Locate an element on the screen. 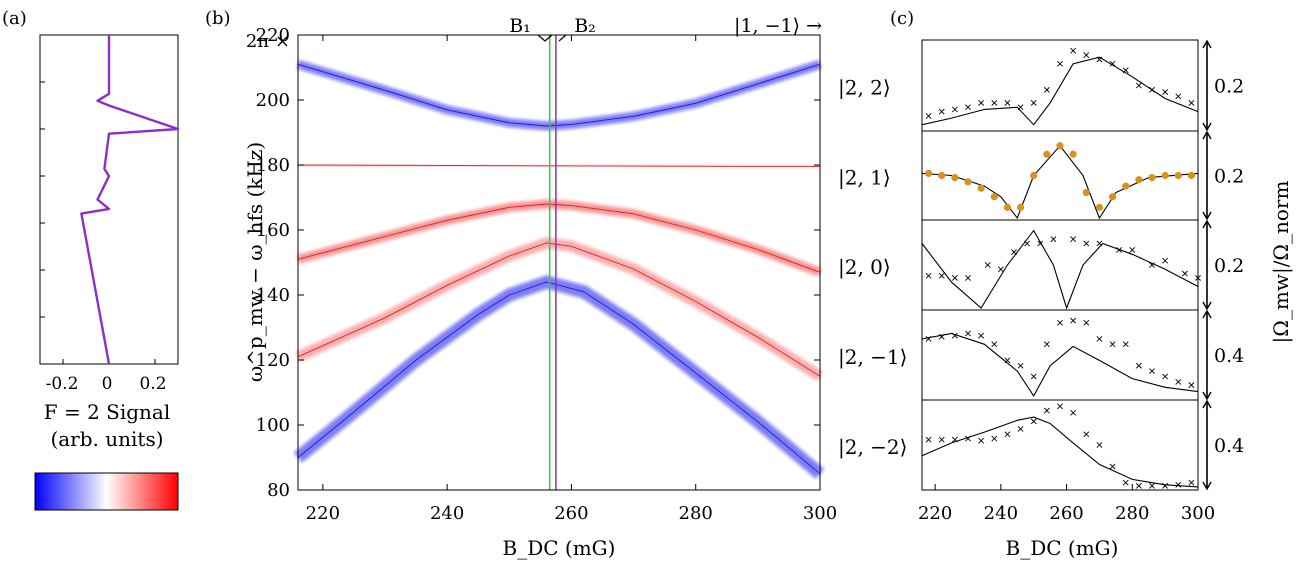 This screenshot has height=571, width=1300. state-label-top: |1, −1⟩ → is located at coordinates (778, 26).